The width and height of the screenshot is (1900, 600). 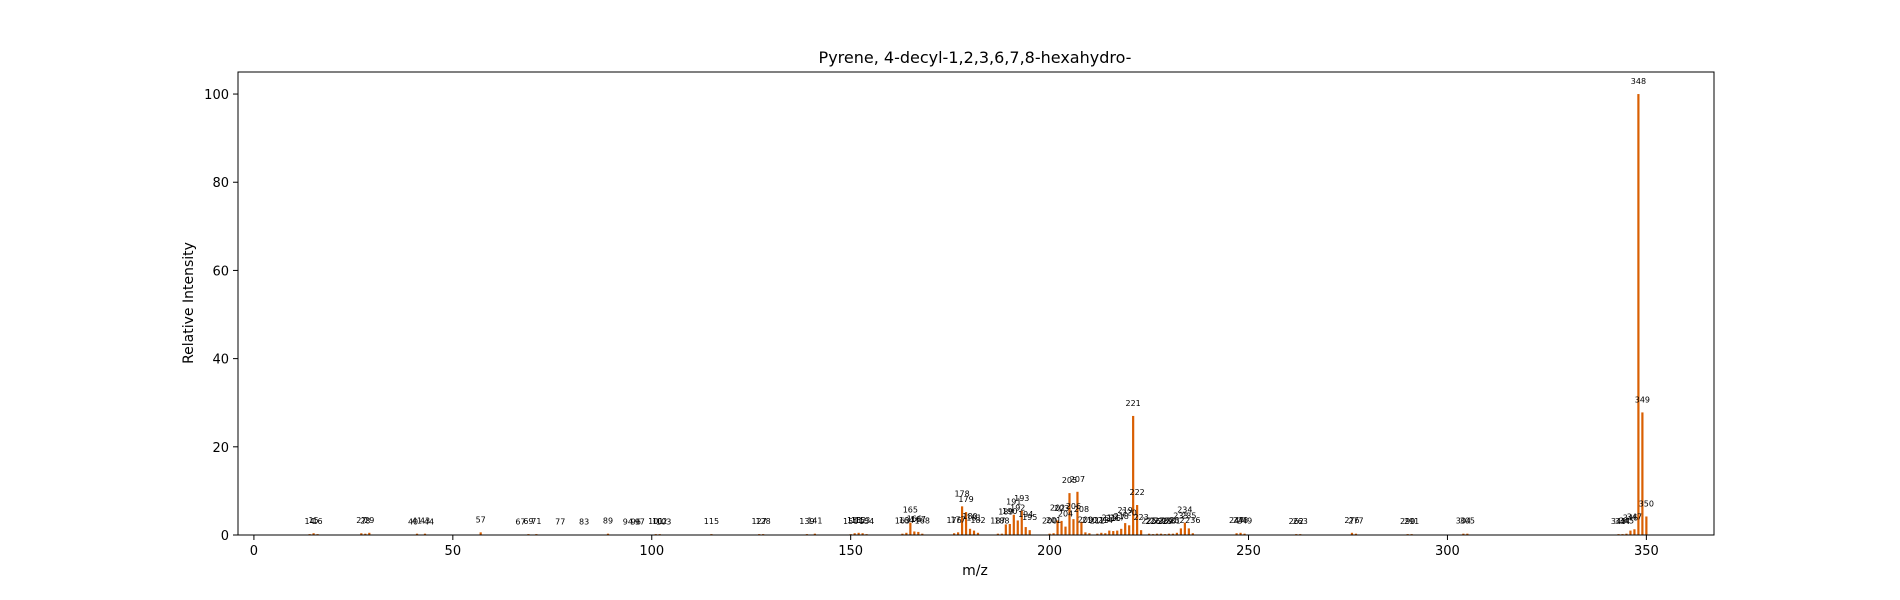 What do you see at coordinates (1049, 551) in the screenshot?
I see `x-tick-label-200: 200` at bounding box center [1049, 551].